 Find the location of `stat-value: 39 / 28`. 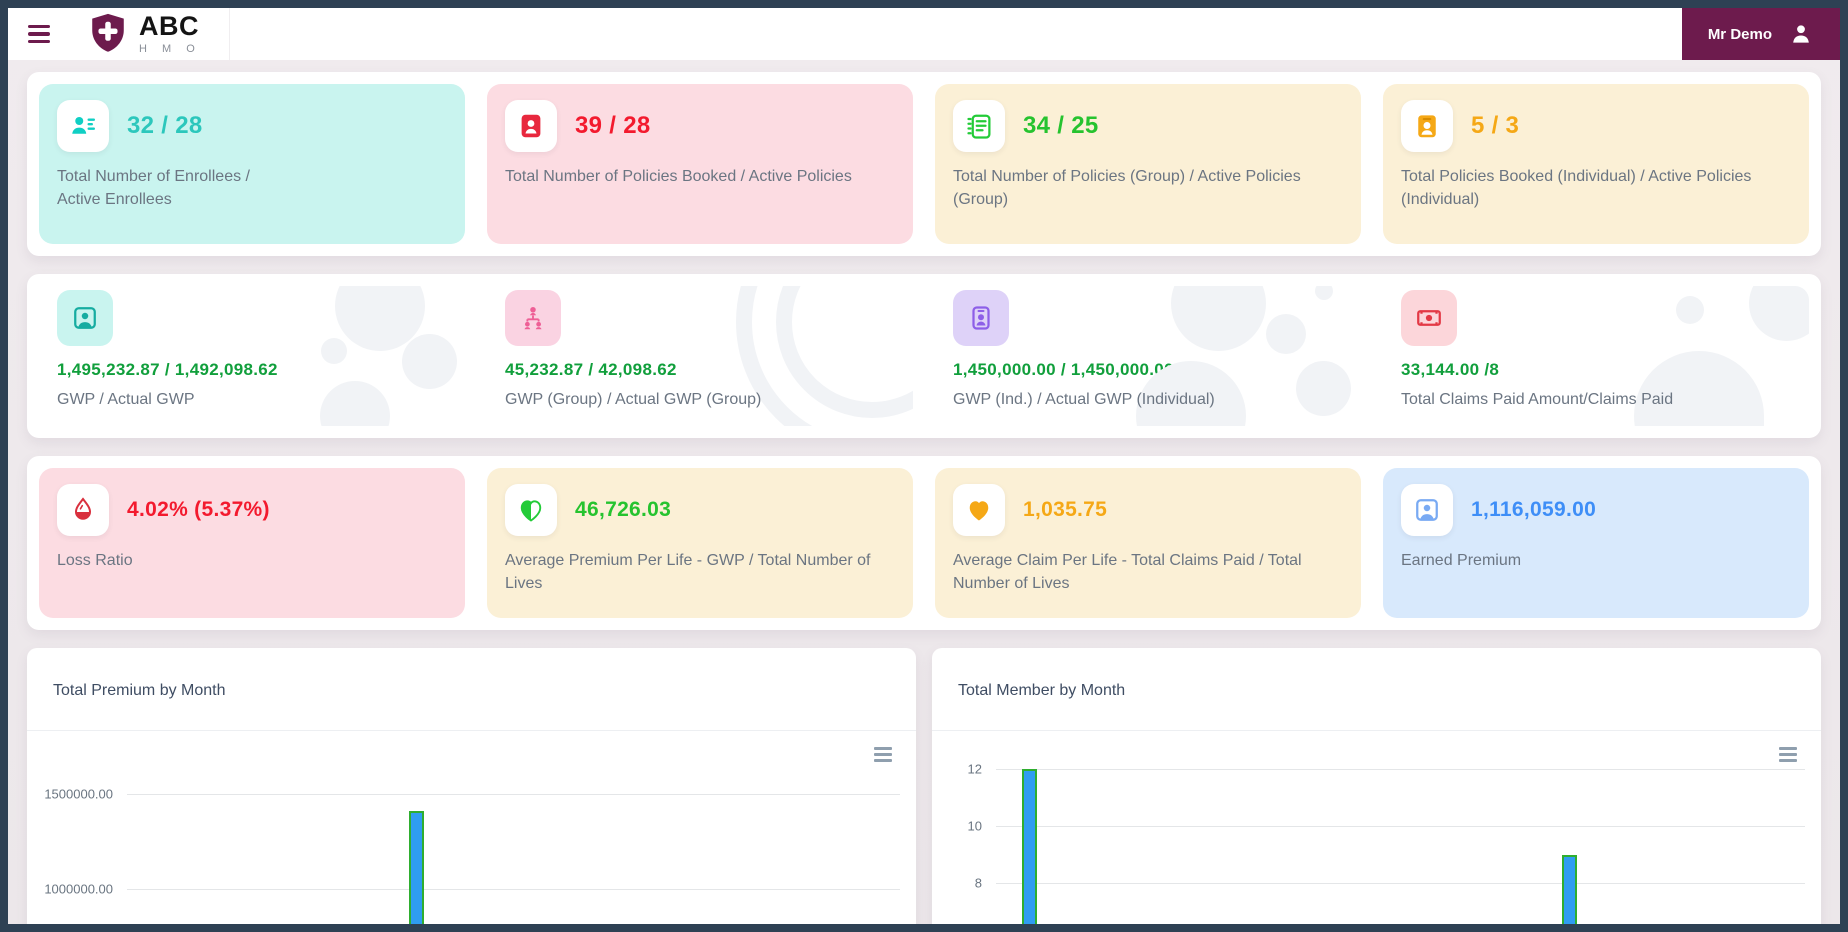

stat-value: 39 / 28 is located at coordinates (613, 125).